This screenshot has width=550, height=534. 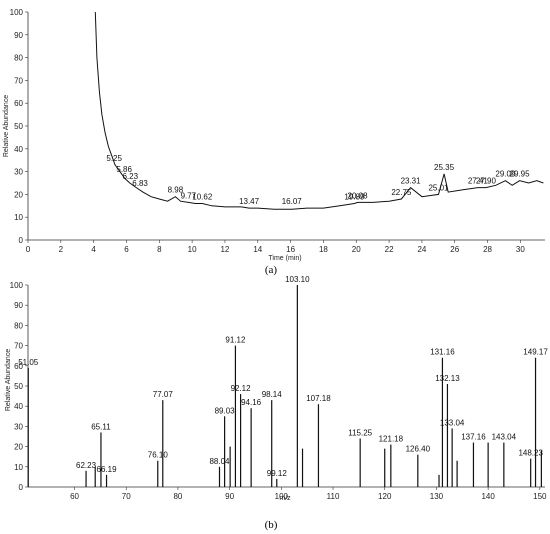 What do you see at coordinates (452, 422) in the screenshot?
I see `panel-b-peak-label: 133.04` at bounding box center [452, 422].